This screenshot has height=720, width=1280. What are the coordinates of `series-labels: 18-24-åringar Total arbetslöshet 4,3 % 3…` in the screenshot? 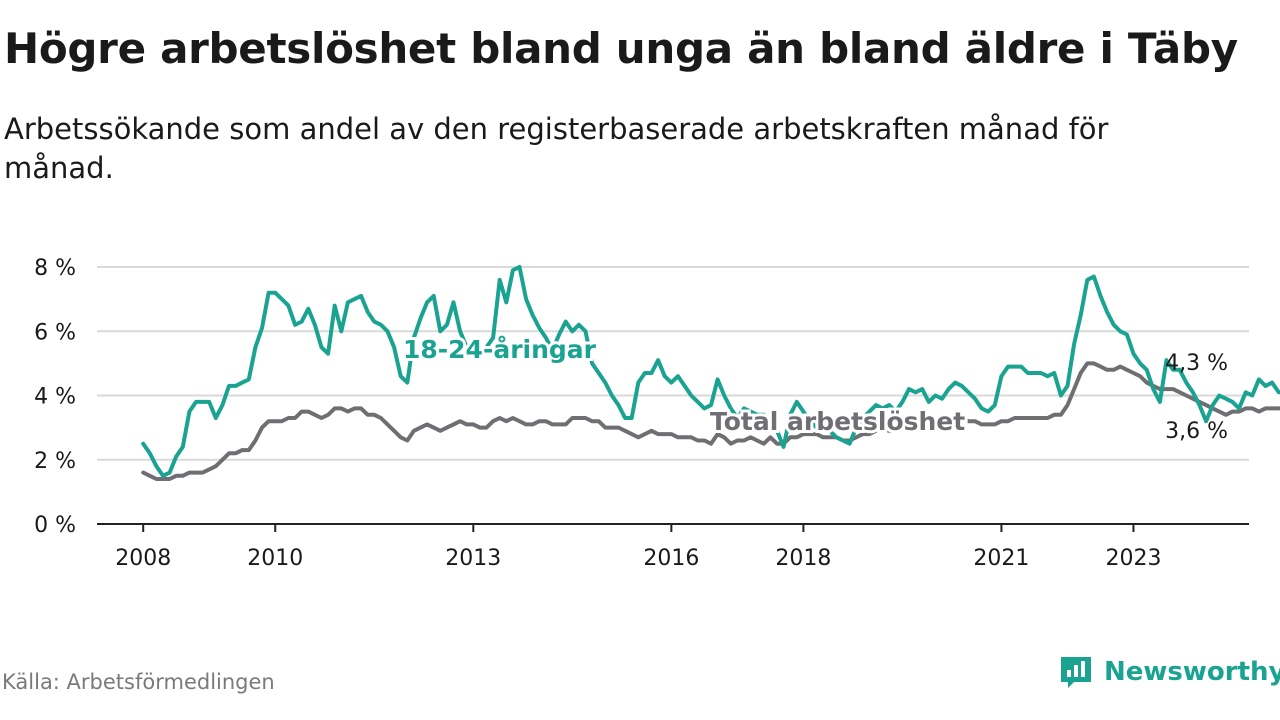 It's located at (814, 388).